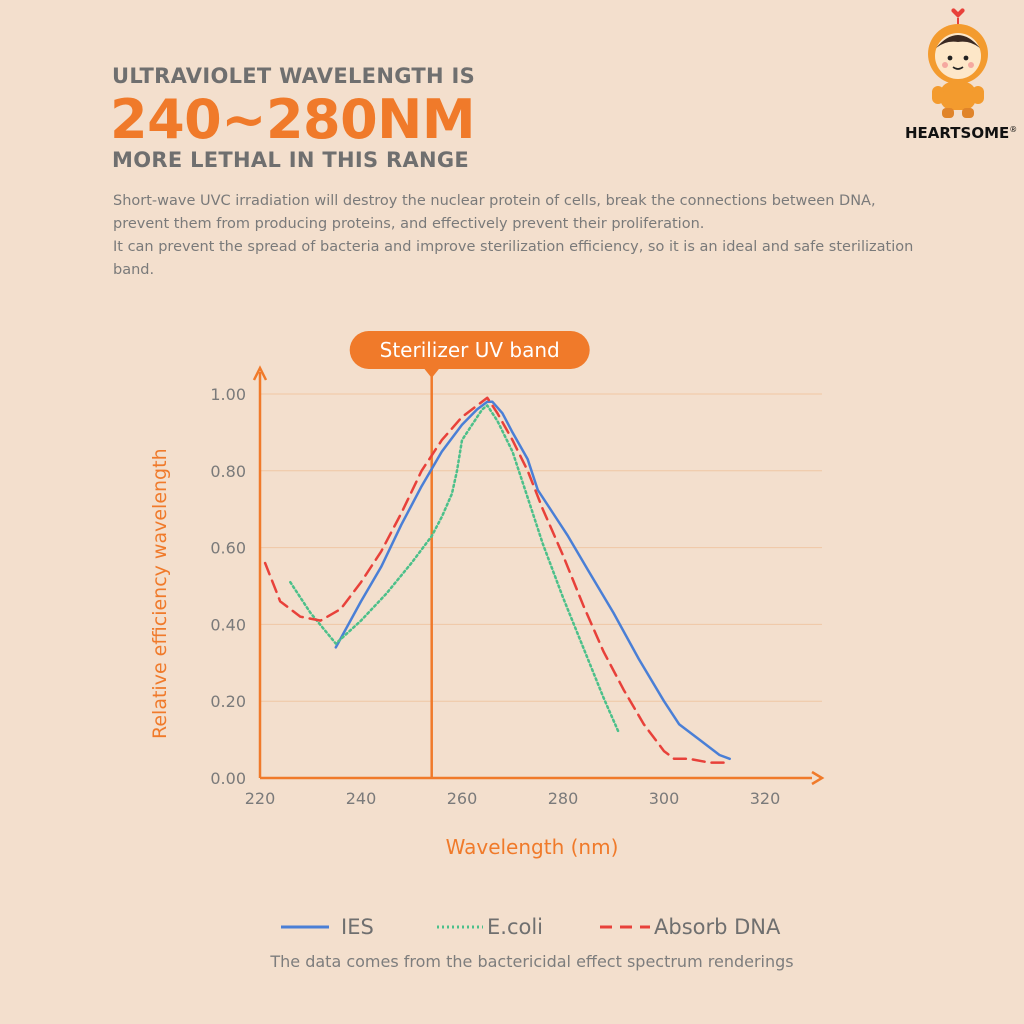 This screenshot has height=1024, width=1024. I want to click on legend-item-ies: IES, so click(327, 927).